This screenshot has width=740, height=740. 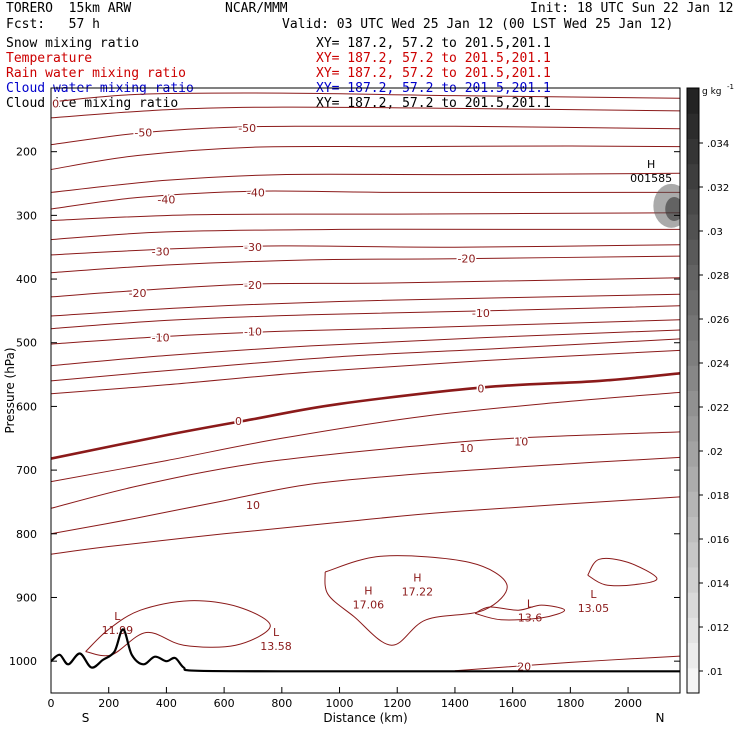 What do you see at coordinates (69, 8) in the screenshot?
I see `model-title: TORERO 15km ARW` at bounding box center [69, 8].